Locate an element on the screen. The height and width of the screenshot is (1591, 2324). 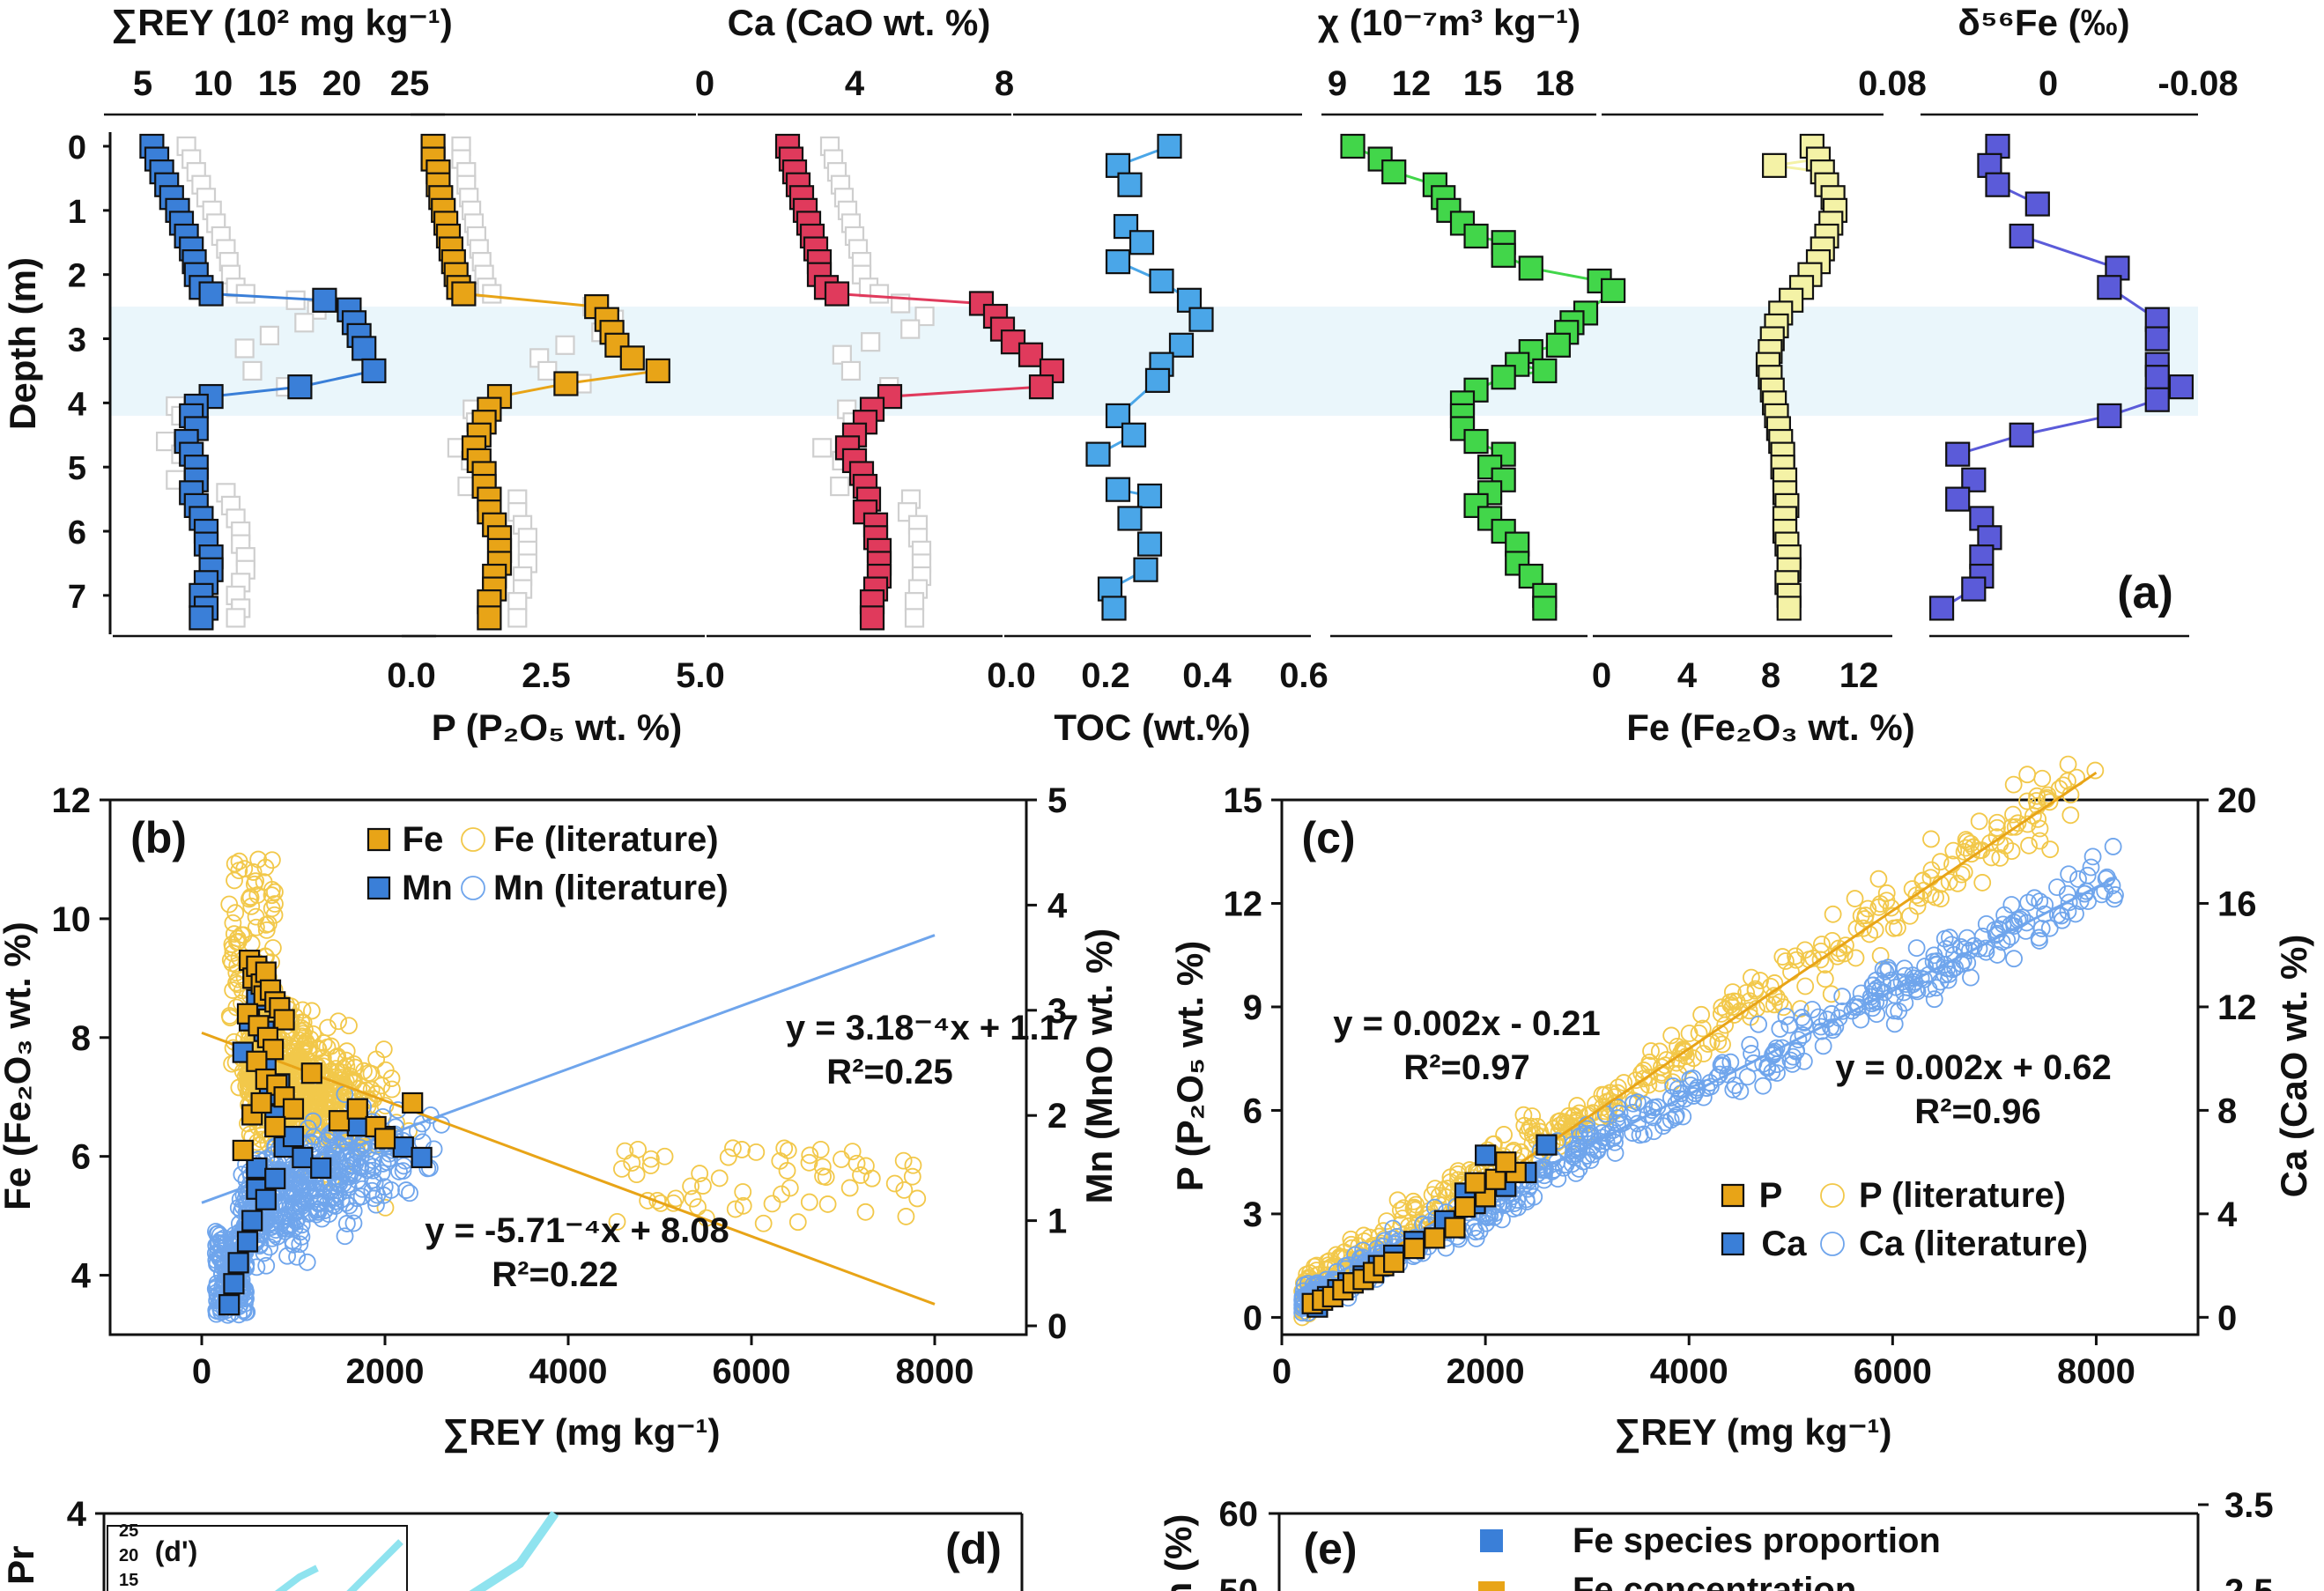
column-tick-label: 0.2 is located at coordinates (1105, 675).